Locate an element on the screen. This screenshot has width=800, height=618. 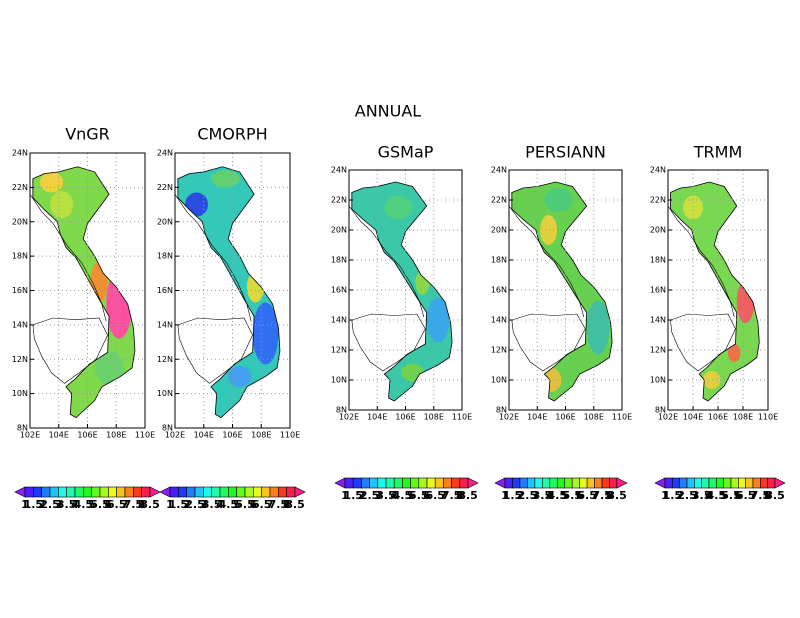
country-fill is located at coordinates (562, 291).